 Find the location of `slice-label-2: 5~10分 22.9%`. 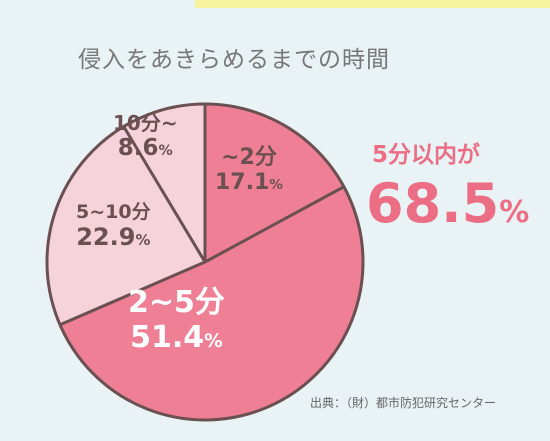

slice-label-2: 5~10分 22.9% is located at coordinates (113, 226).